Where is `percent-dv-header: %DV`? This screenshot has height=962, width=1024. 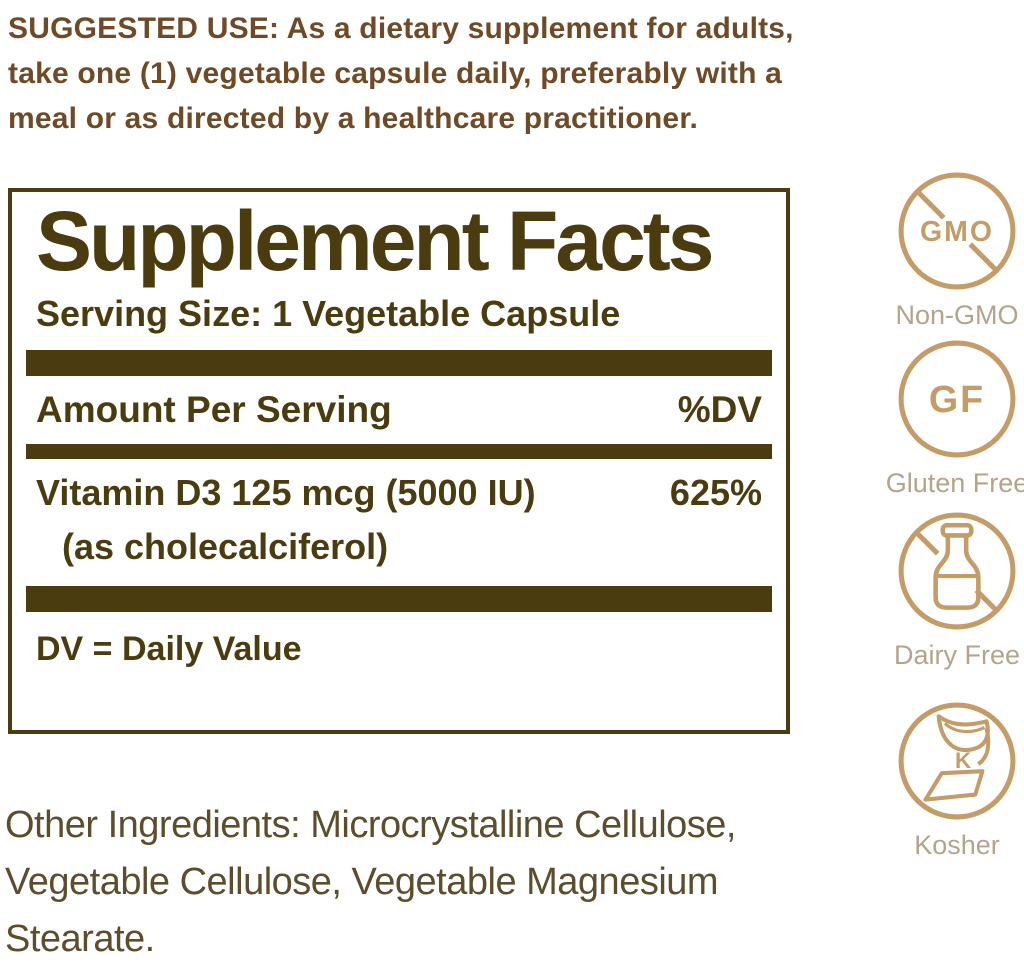
percent-dv-header: %DV is located at coordinates (719, 409).